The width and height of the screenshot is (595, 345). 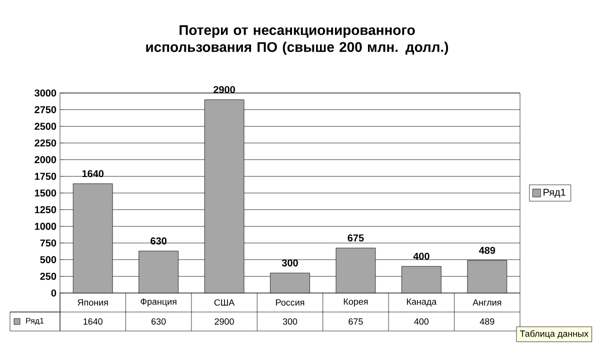 What do you see at coordinates (48, 276) in the screenshot?
I see `y-tick-label: 250` at bounding box center [48, 276].